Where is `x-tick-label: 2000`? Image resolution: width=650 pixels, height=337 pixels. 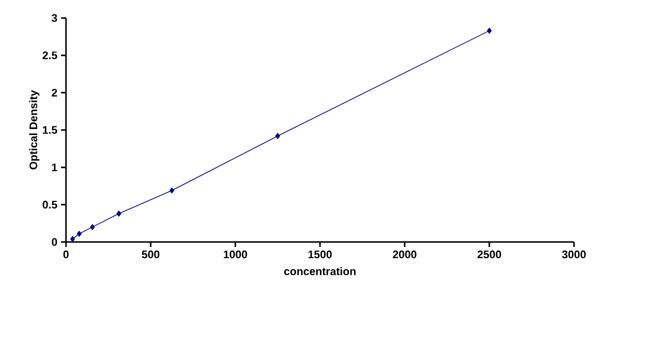
x-tick-label: 2000 is located at coordinates (404, 254).